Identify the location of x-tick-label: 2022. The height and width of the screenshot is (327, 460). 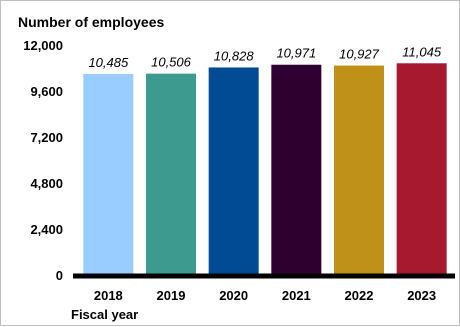
(359, 295).